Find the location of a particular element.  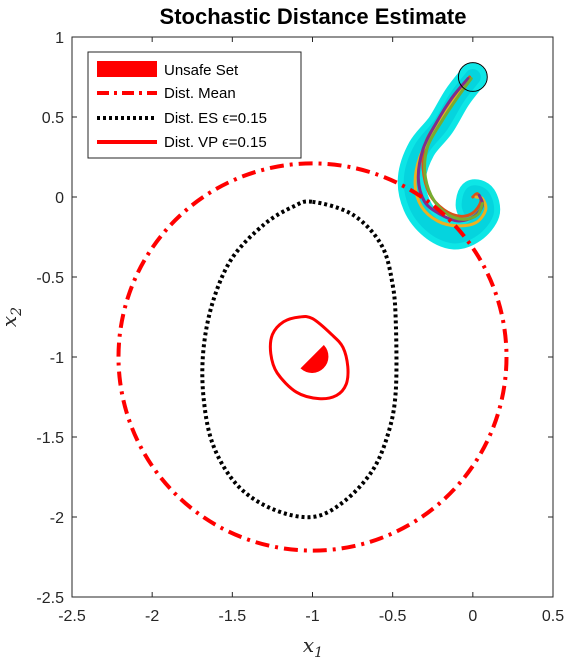

legend-label-dist-mean: Dist. Mean is located at coordinates (200, 93).